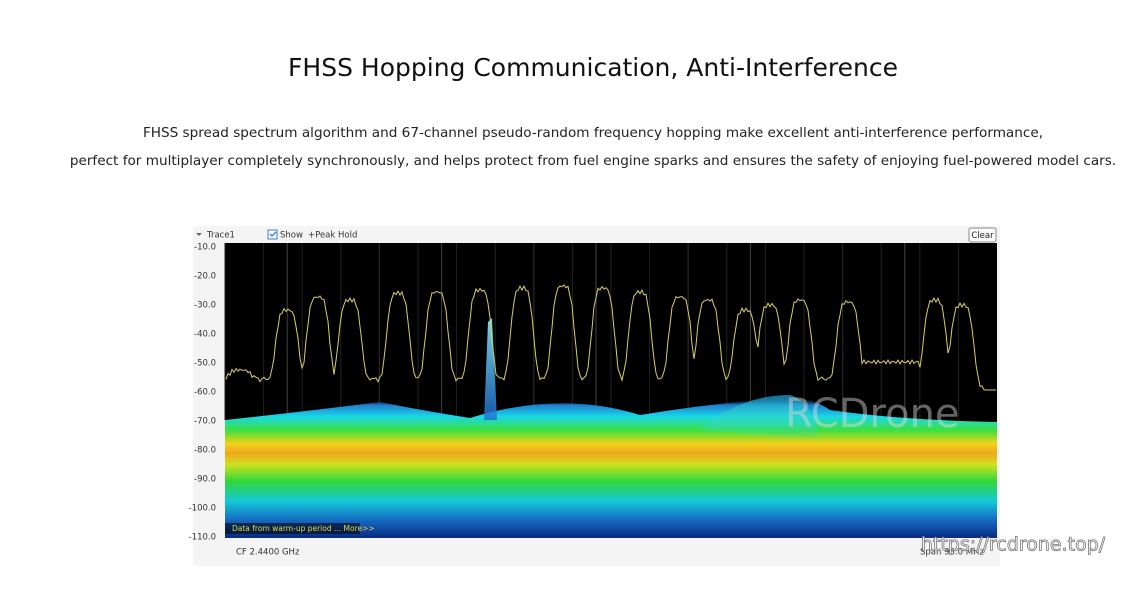 Image resolution: width=1145 pixels, height=591 pixels. What do you see at coordinates (268, 553) in the screenshot?
I see `center-frequency: CF 2.4400 GHz` at bounding box center [268, 553].